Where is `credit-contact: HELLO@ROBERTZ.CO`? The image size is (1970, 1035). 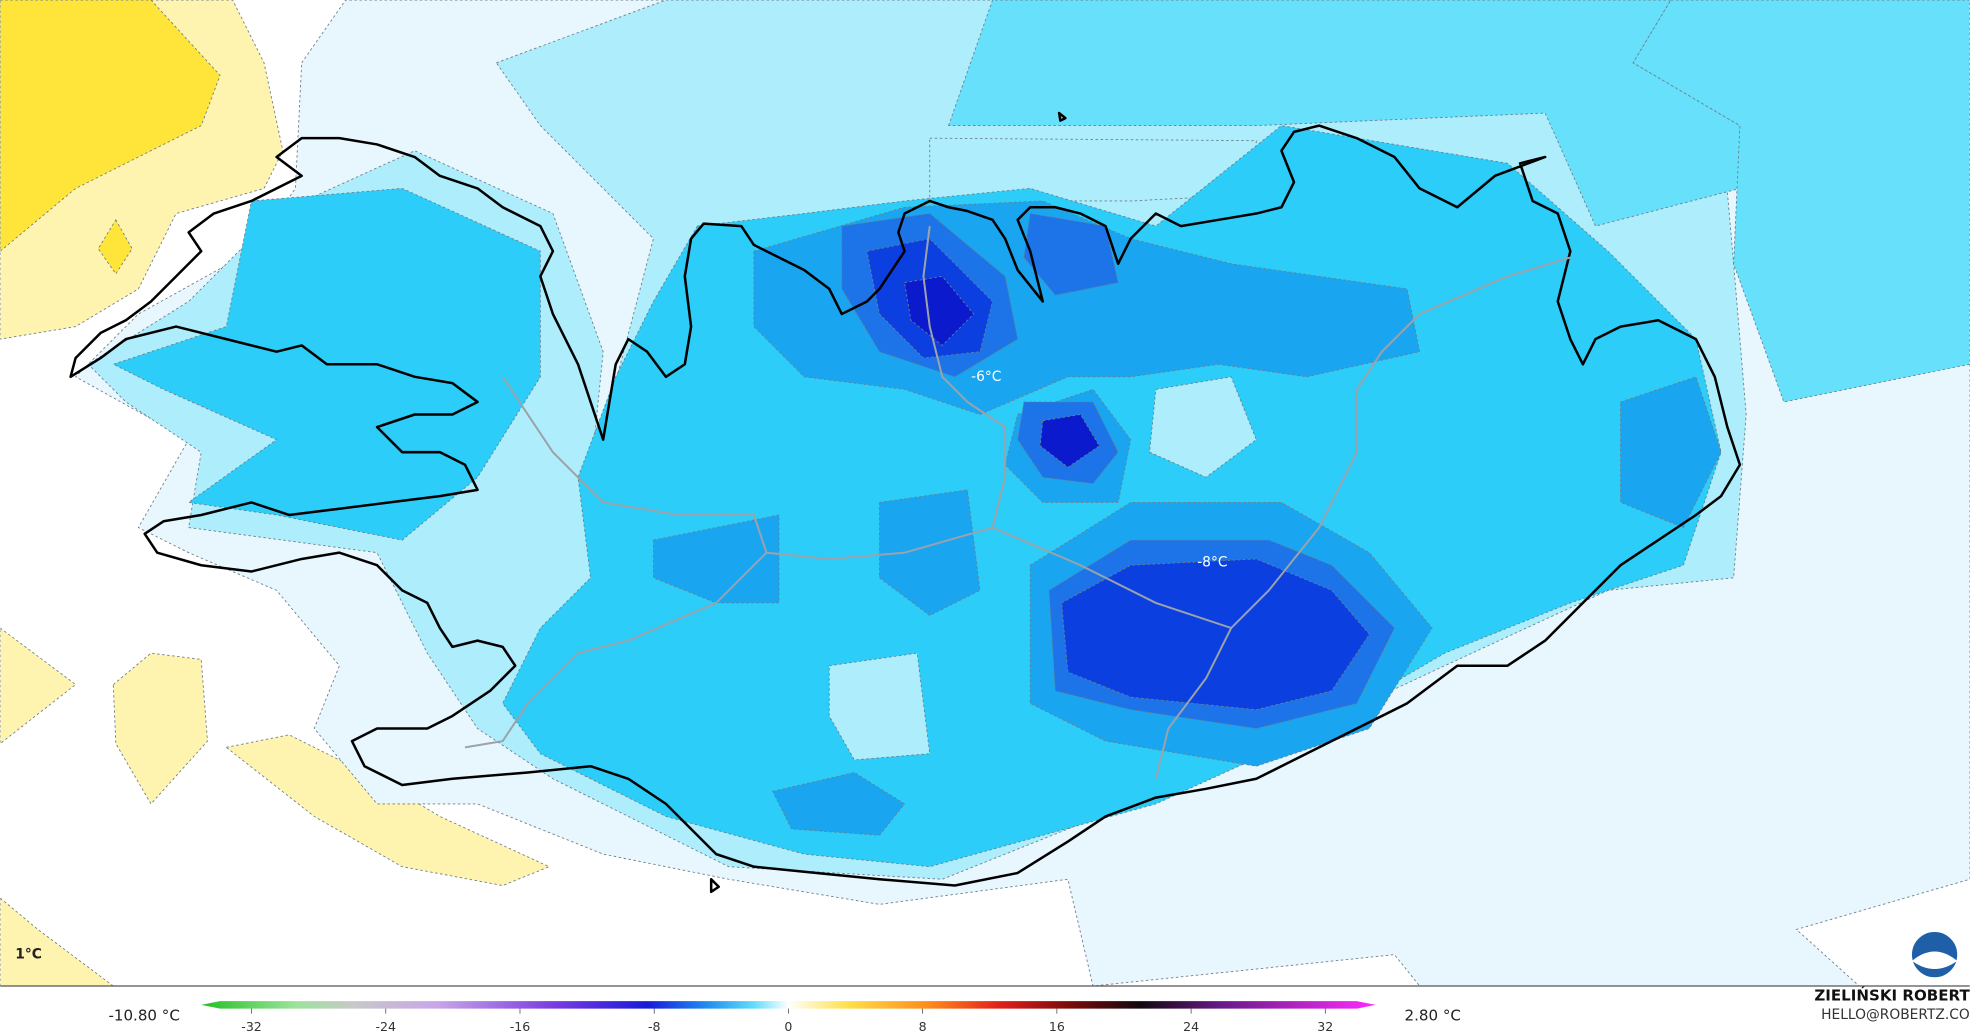 credit-contact: HELLO@ROBERTZ.CO is located at coordinates (1895, 1015).